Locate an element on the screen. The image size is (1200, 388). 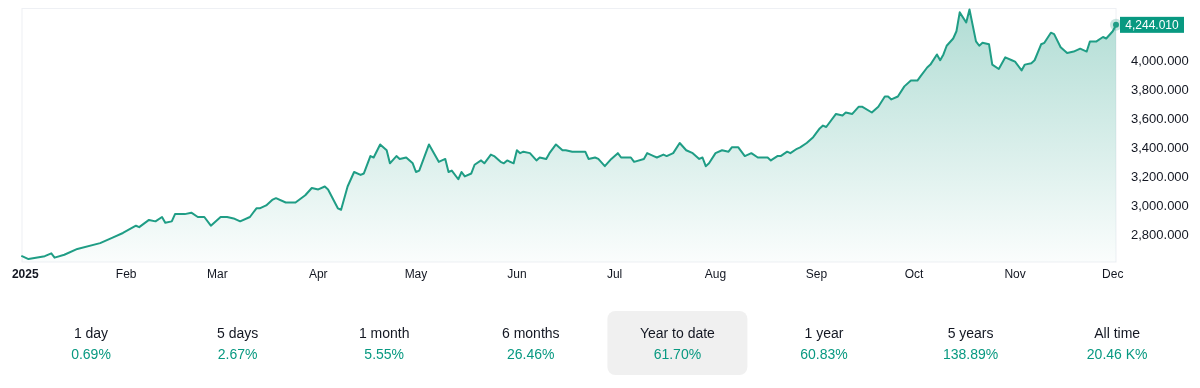
x-tick-label: May is located at coordinates (416, 274).